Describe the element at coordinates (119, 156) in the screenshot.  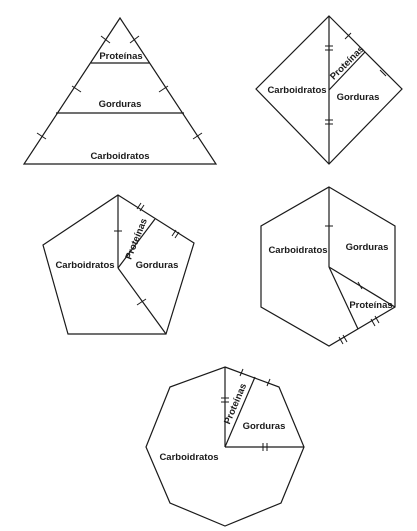
I see `triangle-carboidratos-label: Carboidratos` at that location.